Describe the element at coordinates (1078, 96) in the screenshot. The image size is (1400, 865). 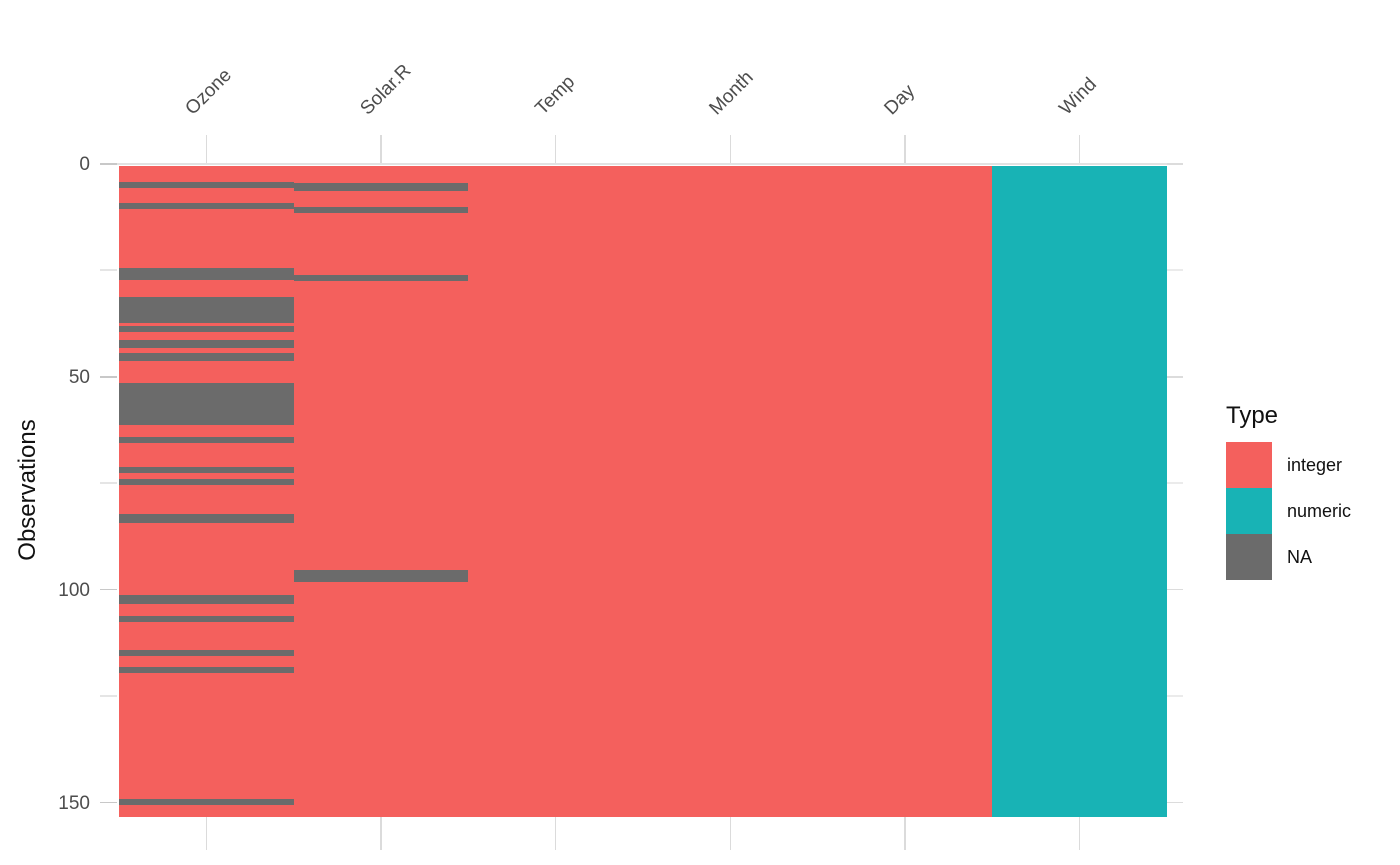
I see `x-axis-label-wind: Wind` at that location.